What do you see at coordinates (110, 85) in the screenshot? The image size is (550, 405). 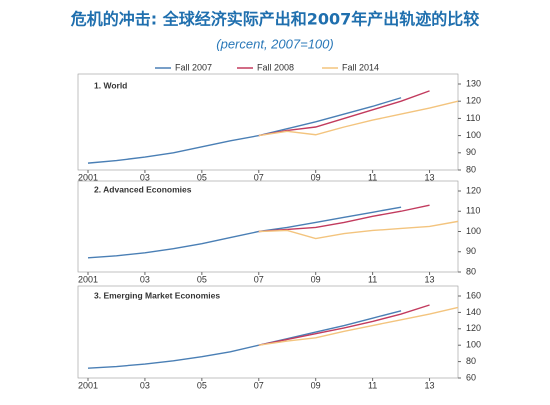 I see `panel-title: 1. World` at bounding box center [110, 85].